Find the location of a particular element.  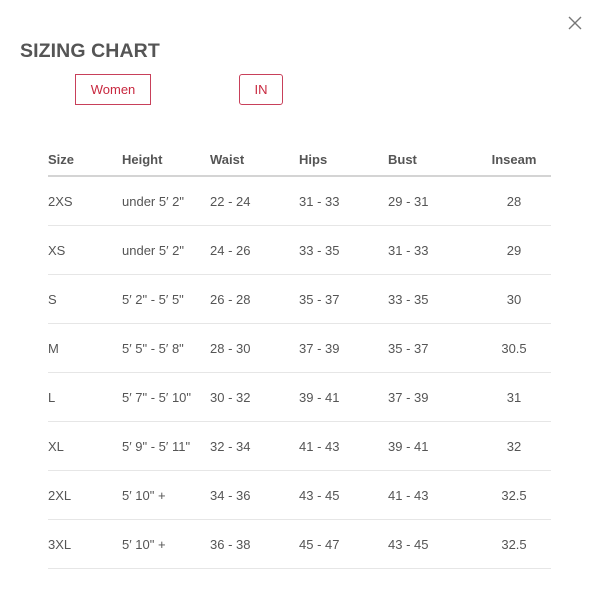

cell-size: XS is located at coordinates (85, 250).